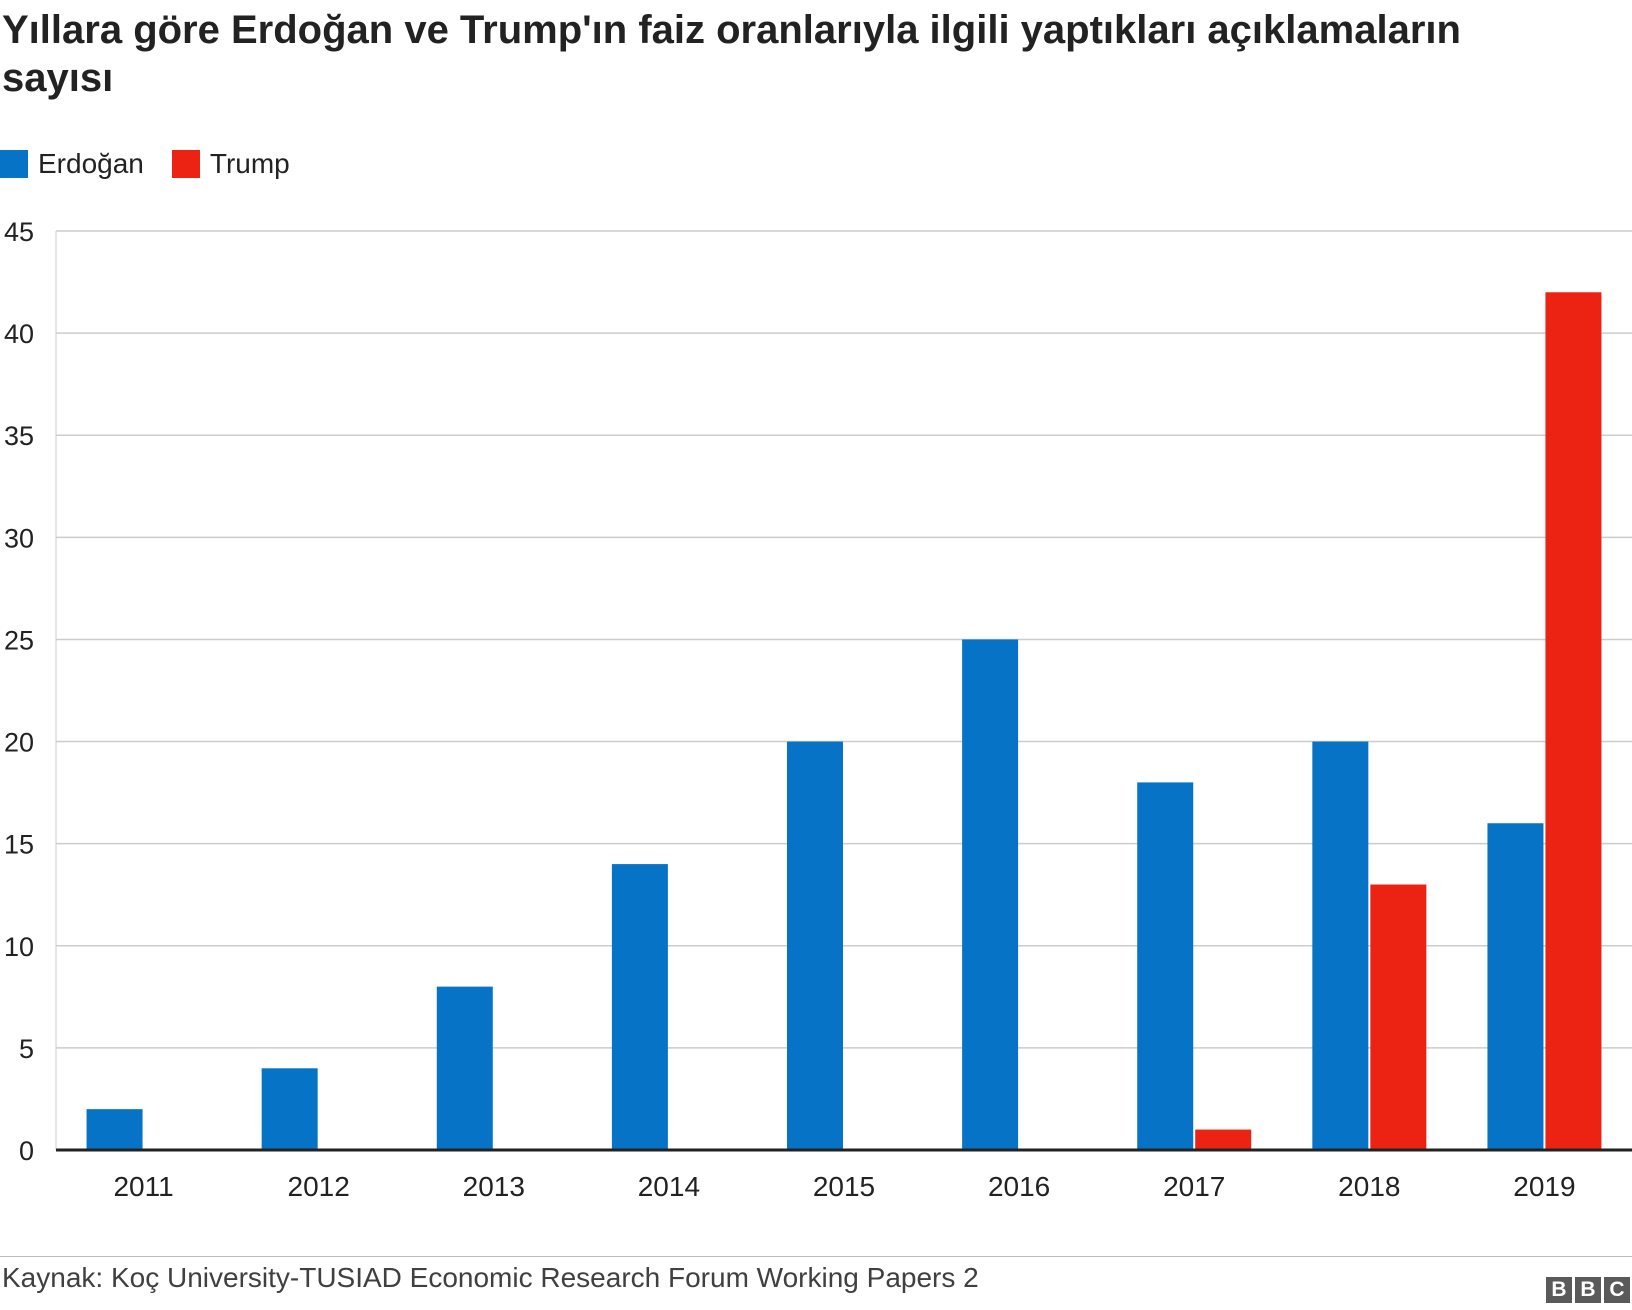 The image size is (1632, 1310). What do you see at coordinates (494, 1185) in the screenshot?
I see `x-tick-label-2013: 2013` at bounding box center [494, 1185].